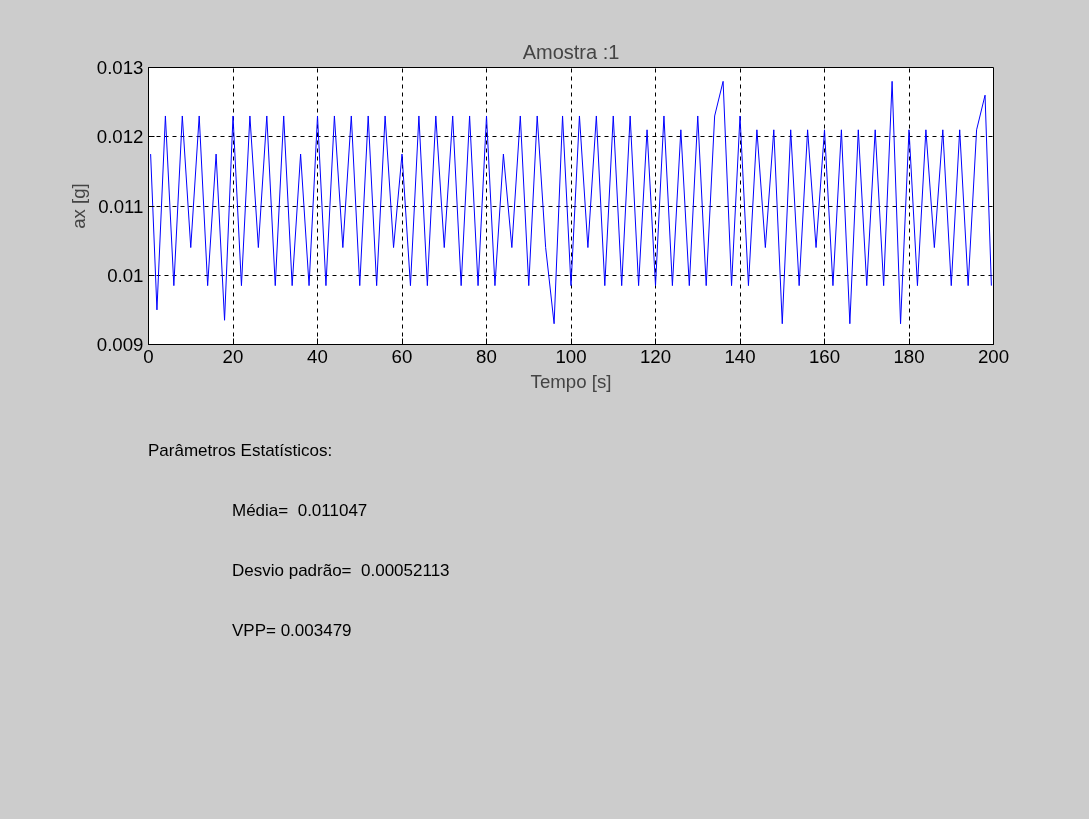 Image resolution: width=1089 pixels, height=819 pixels. What do you see at coordinates (125, 275) in the screenshot?
I see `y-tick-label: 0.01` at bounding box center [125, 275].